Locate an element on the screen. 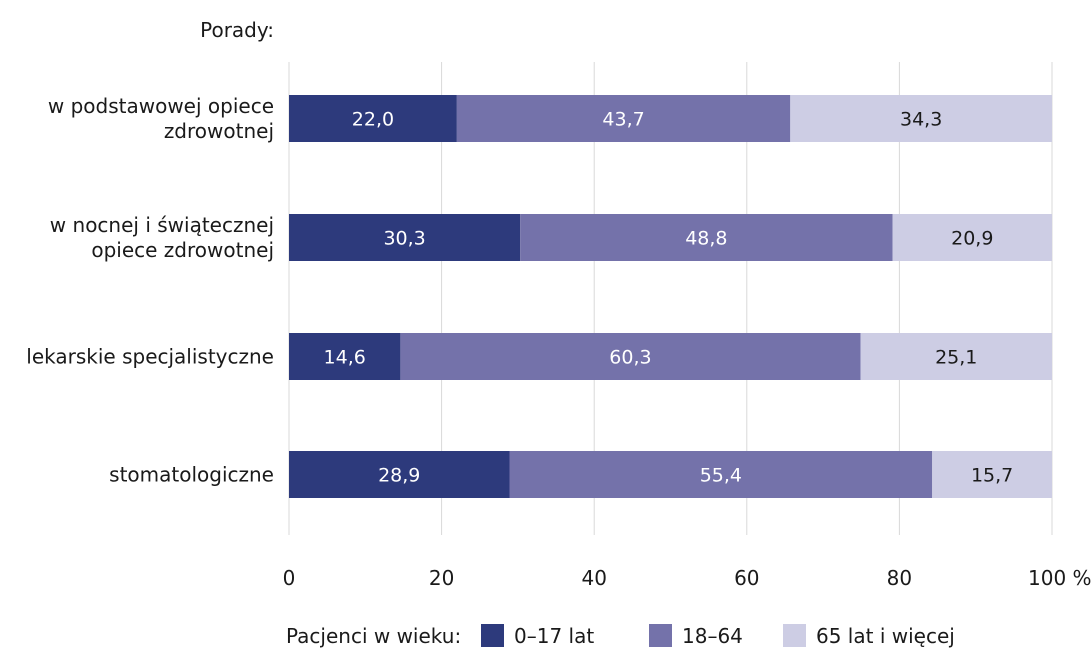 The height and width of the screenshot is (655, 1091). x-tick-label-0: 0 is located at coordinates (289, 578).